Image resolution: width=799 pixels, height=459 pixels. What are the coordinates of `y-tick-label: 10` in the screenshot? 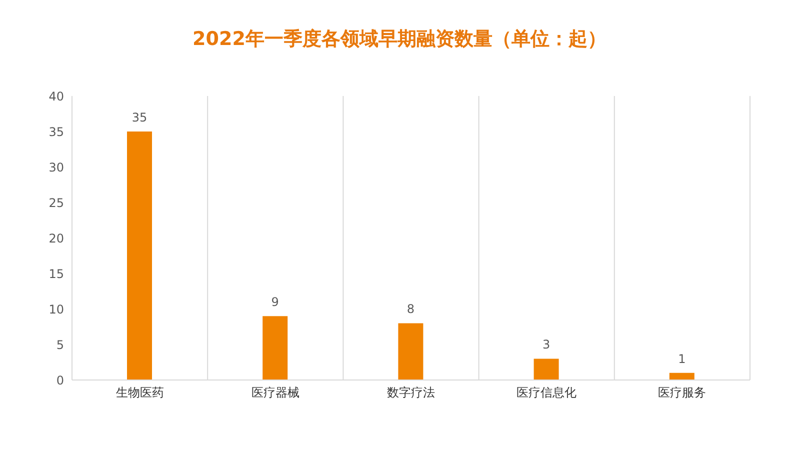 It's located at (56, 309).